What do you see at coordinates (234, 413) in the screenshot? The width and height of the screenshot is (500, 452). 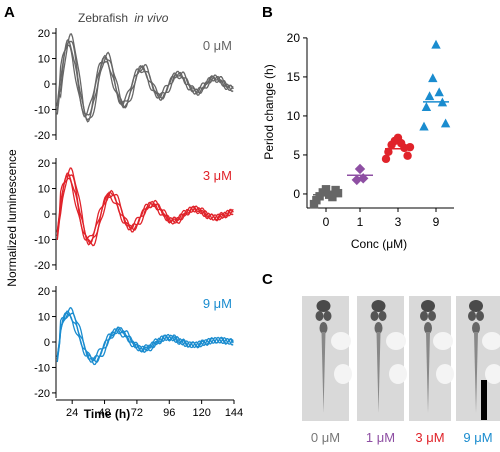 I see `panel-a-xtick-label: 144` at bounding box center [234, 413].